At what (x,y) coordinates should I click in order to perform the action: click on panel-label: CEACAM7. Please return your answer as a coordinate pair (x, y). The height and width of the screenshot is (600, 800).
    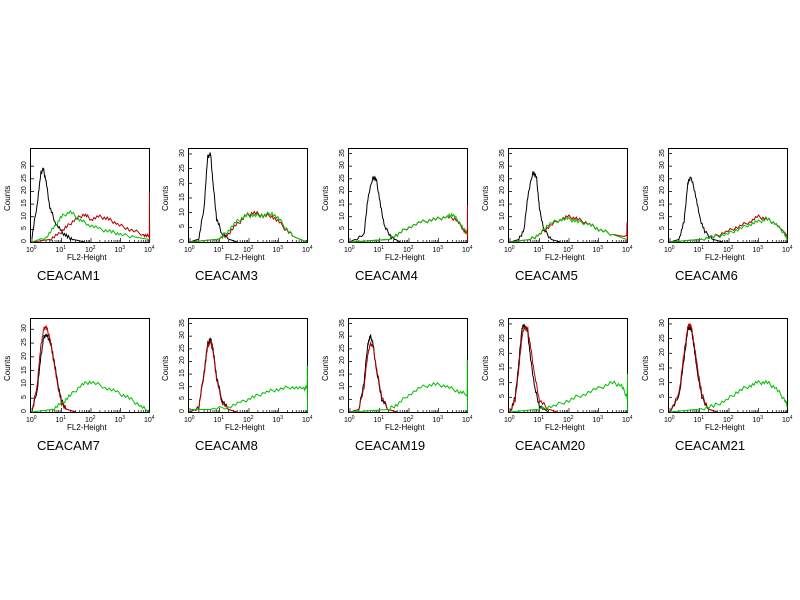
    Looking at the image, I should click on (68, 445).